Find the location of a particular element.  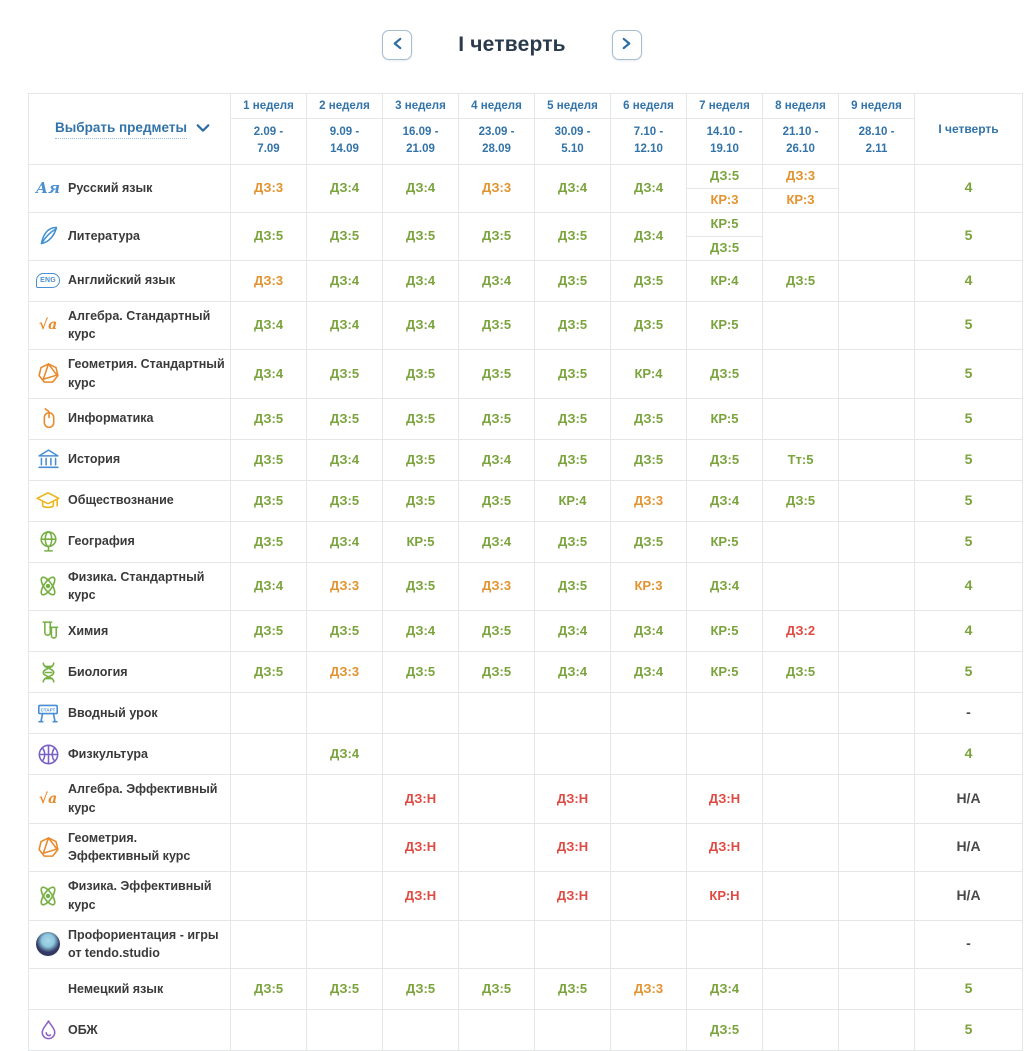

prev-quarter-button is located at coordinates (397, 45).